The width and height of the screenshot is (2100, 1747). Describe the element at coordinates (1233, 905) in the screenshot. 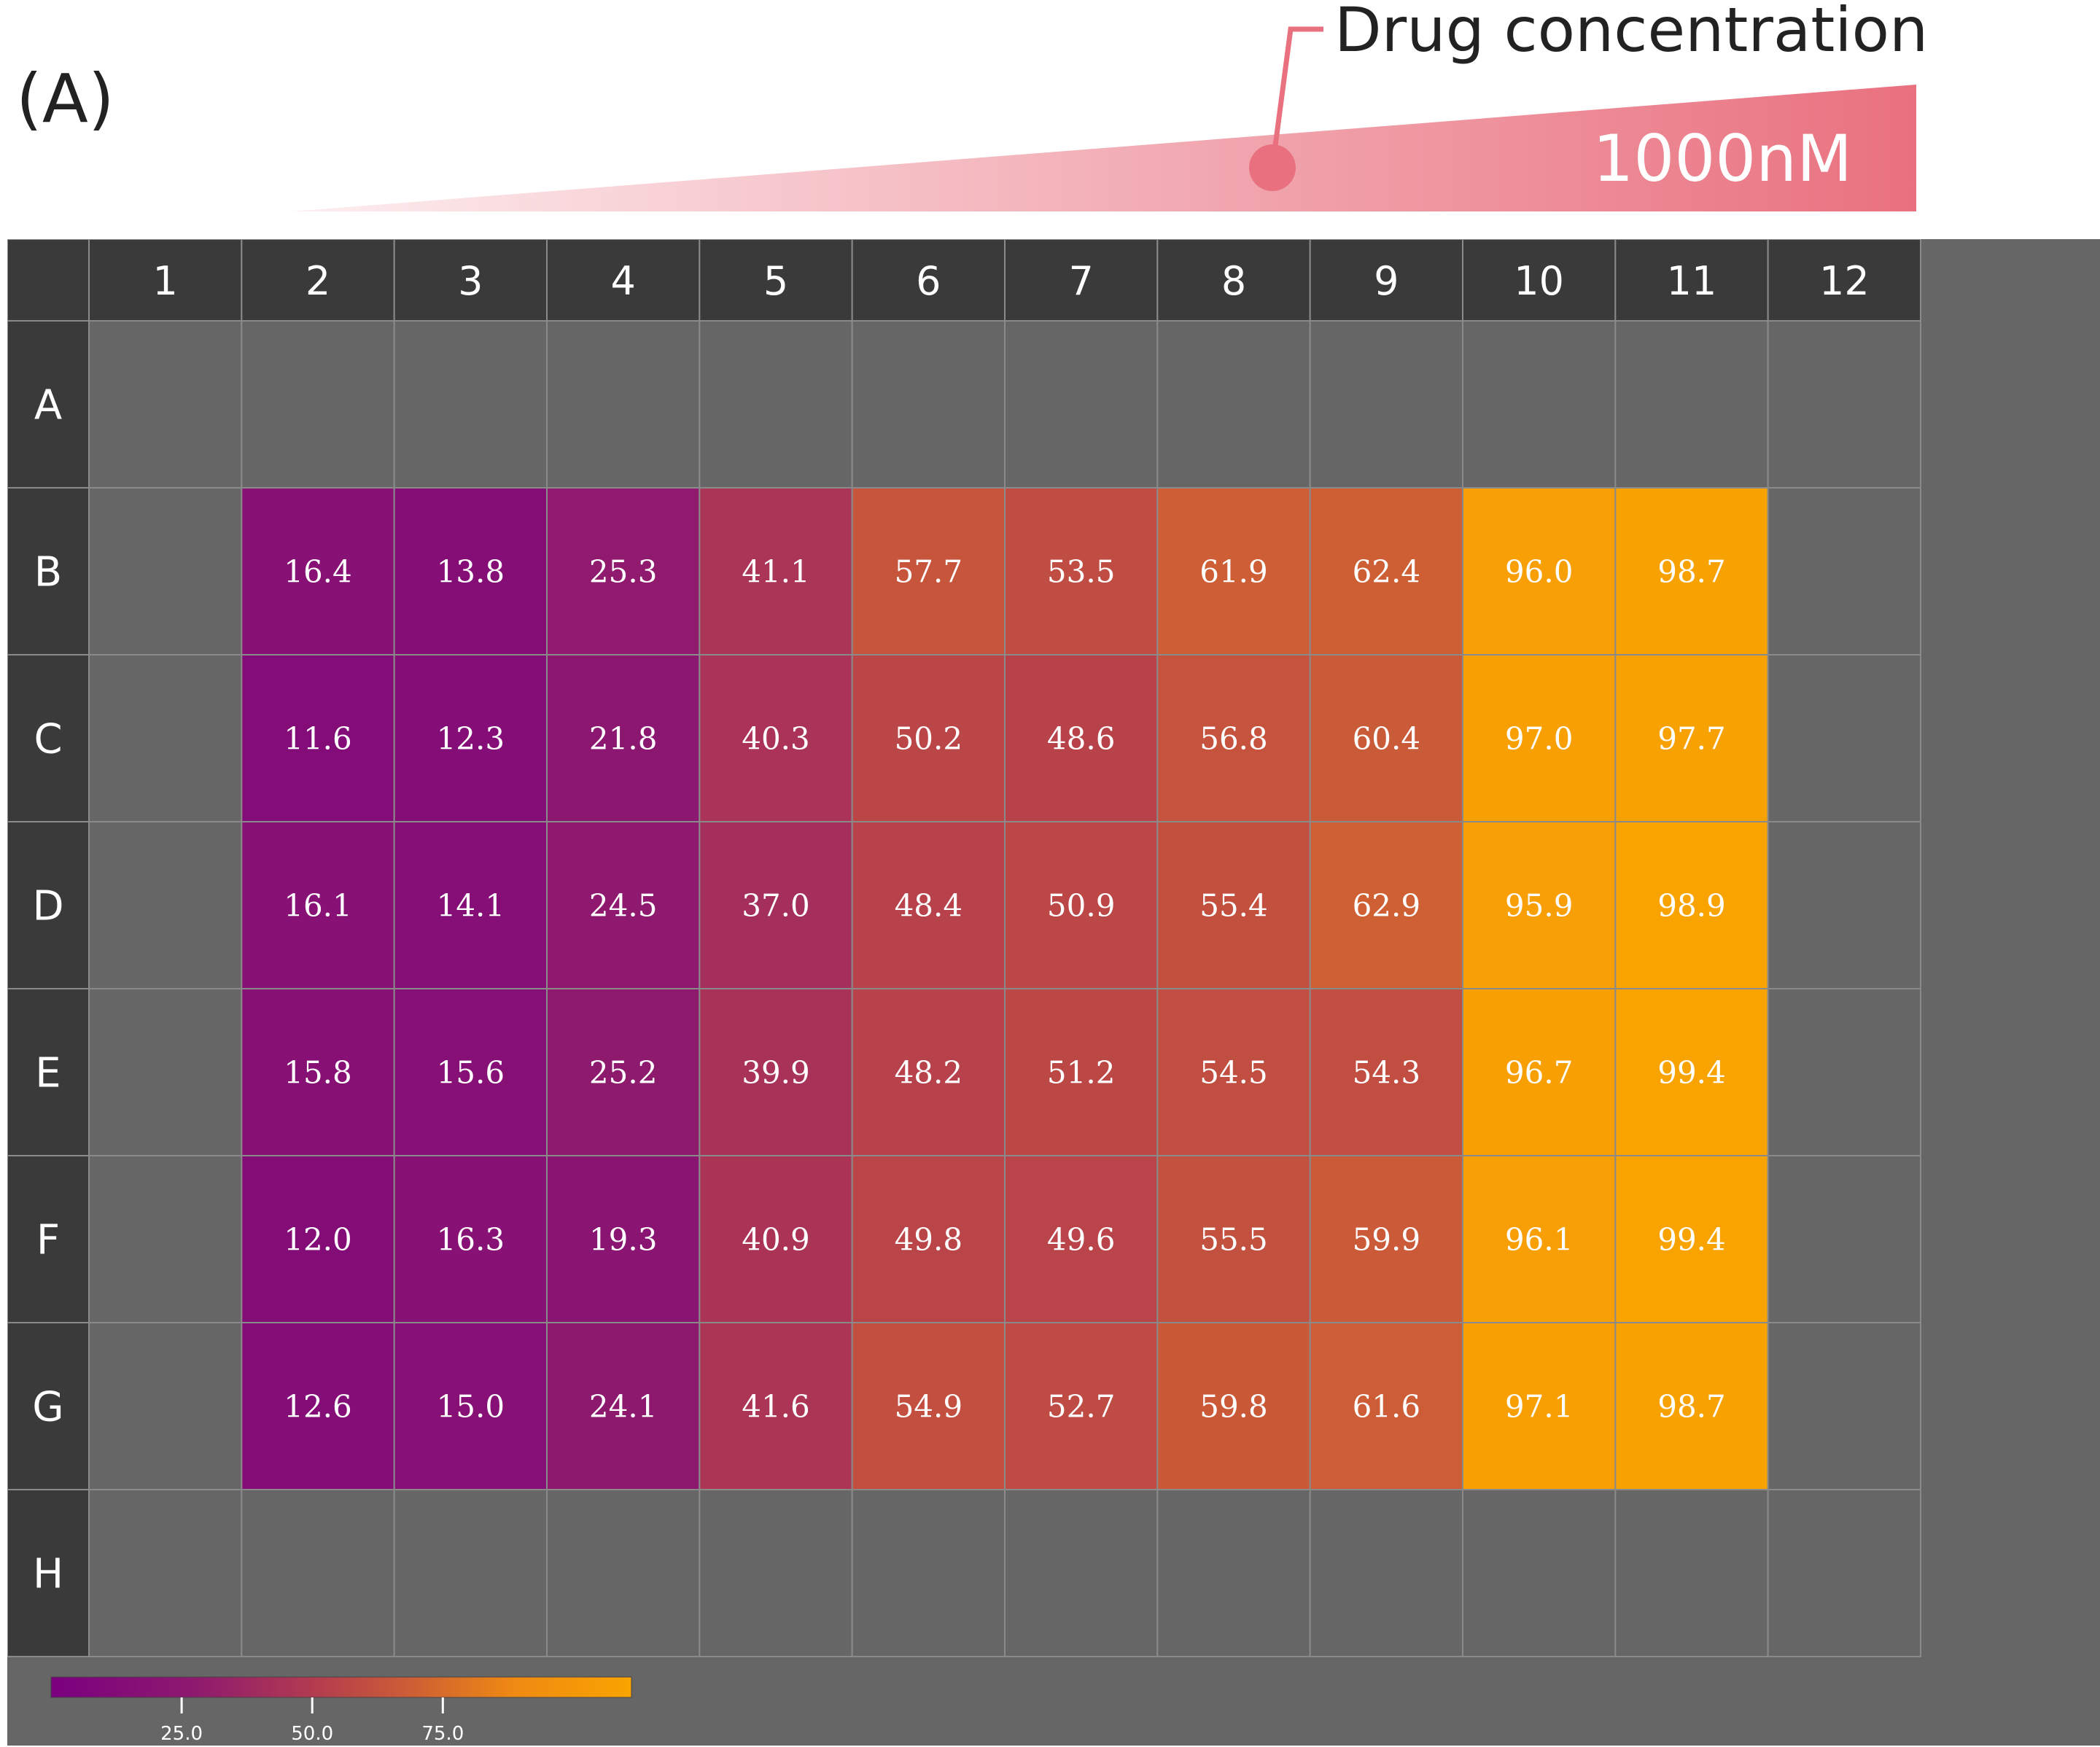

I see `well-D8` at that location.